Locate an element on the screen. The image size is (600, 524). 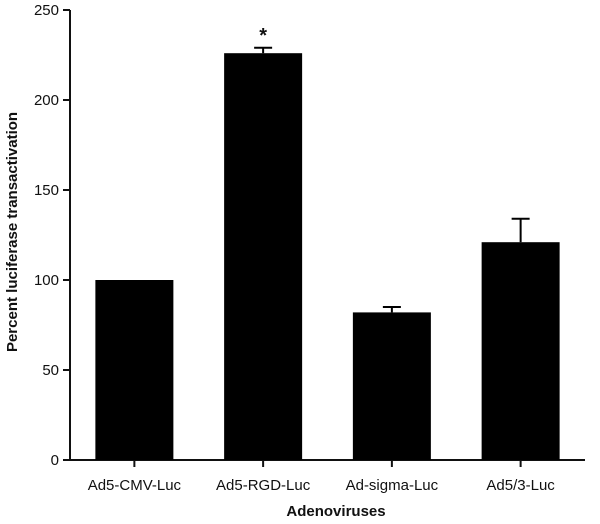
x-axis-title: Adenoviruses is located at coordinates (335, 511).